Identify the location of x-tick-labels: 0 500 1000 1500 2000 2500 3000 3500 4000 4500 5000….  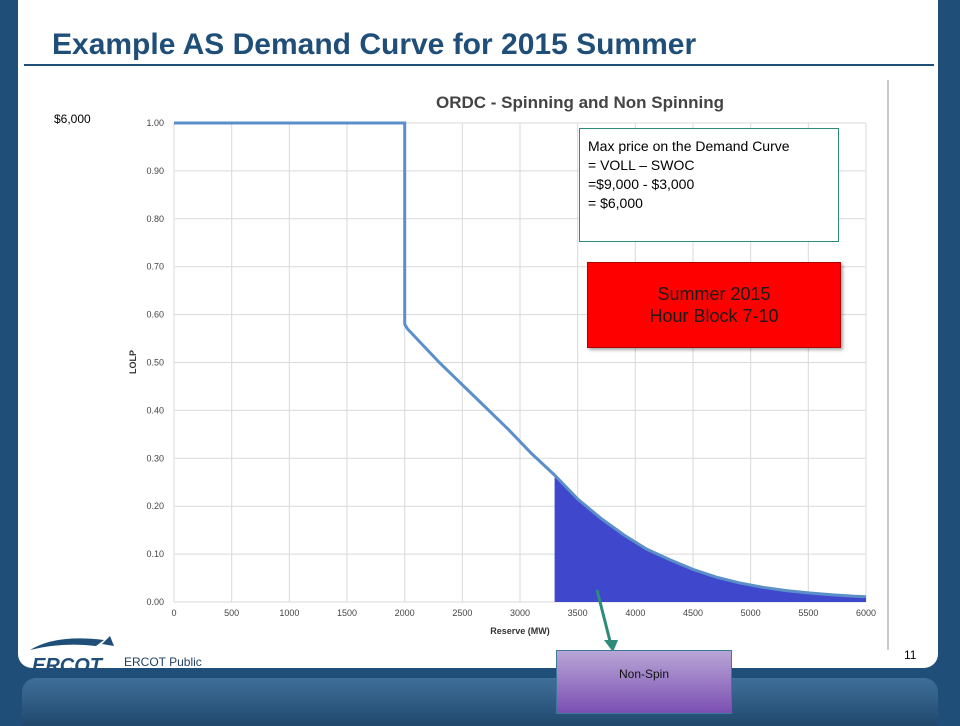
(523, 613).